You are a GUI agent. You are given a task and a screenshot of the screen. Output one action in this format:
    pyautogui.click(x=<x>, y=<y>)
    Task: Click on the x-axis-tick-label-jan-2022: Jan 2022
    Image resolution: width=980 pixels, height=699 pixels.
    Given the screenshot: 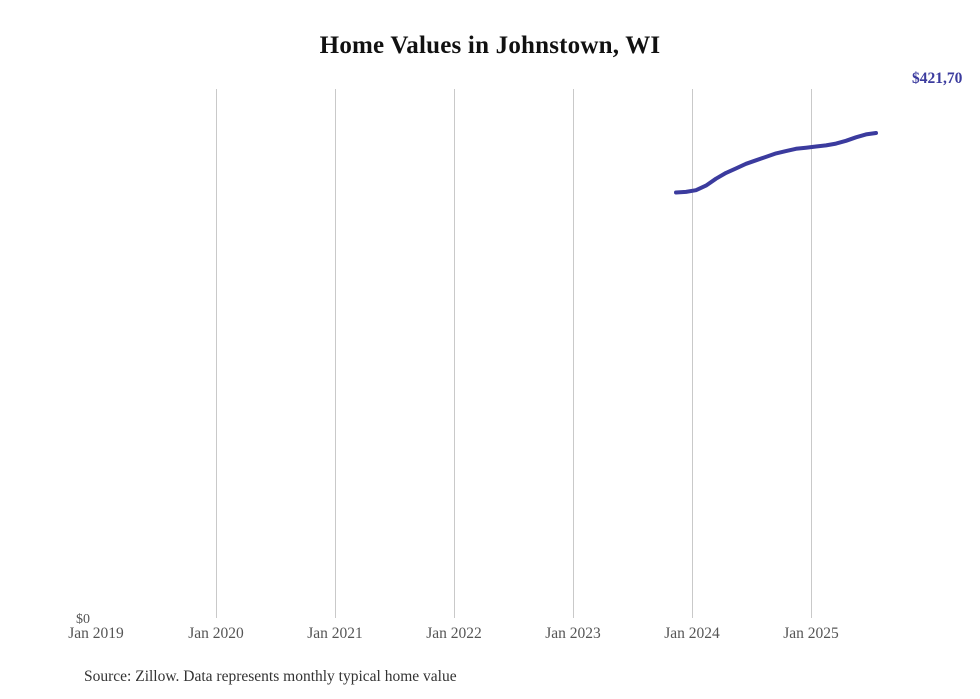 What is the action you would take?
    pyautogui.click(x=454, y=633)
    